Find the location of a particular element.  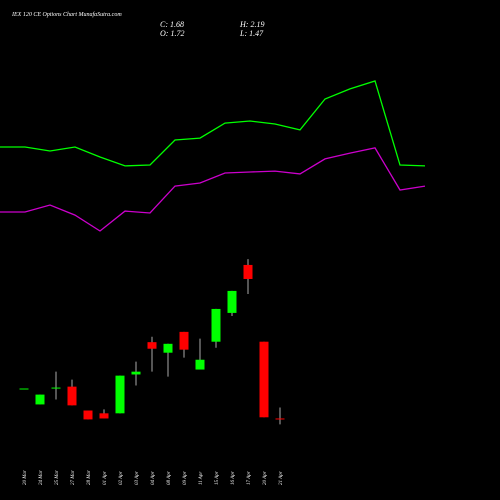

open-label: O: 1.72 is located at coordinates (172, 33).